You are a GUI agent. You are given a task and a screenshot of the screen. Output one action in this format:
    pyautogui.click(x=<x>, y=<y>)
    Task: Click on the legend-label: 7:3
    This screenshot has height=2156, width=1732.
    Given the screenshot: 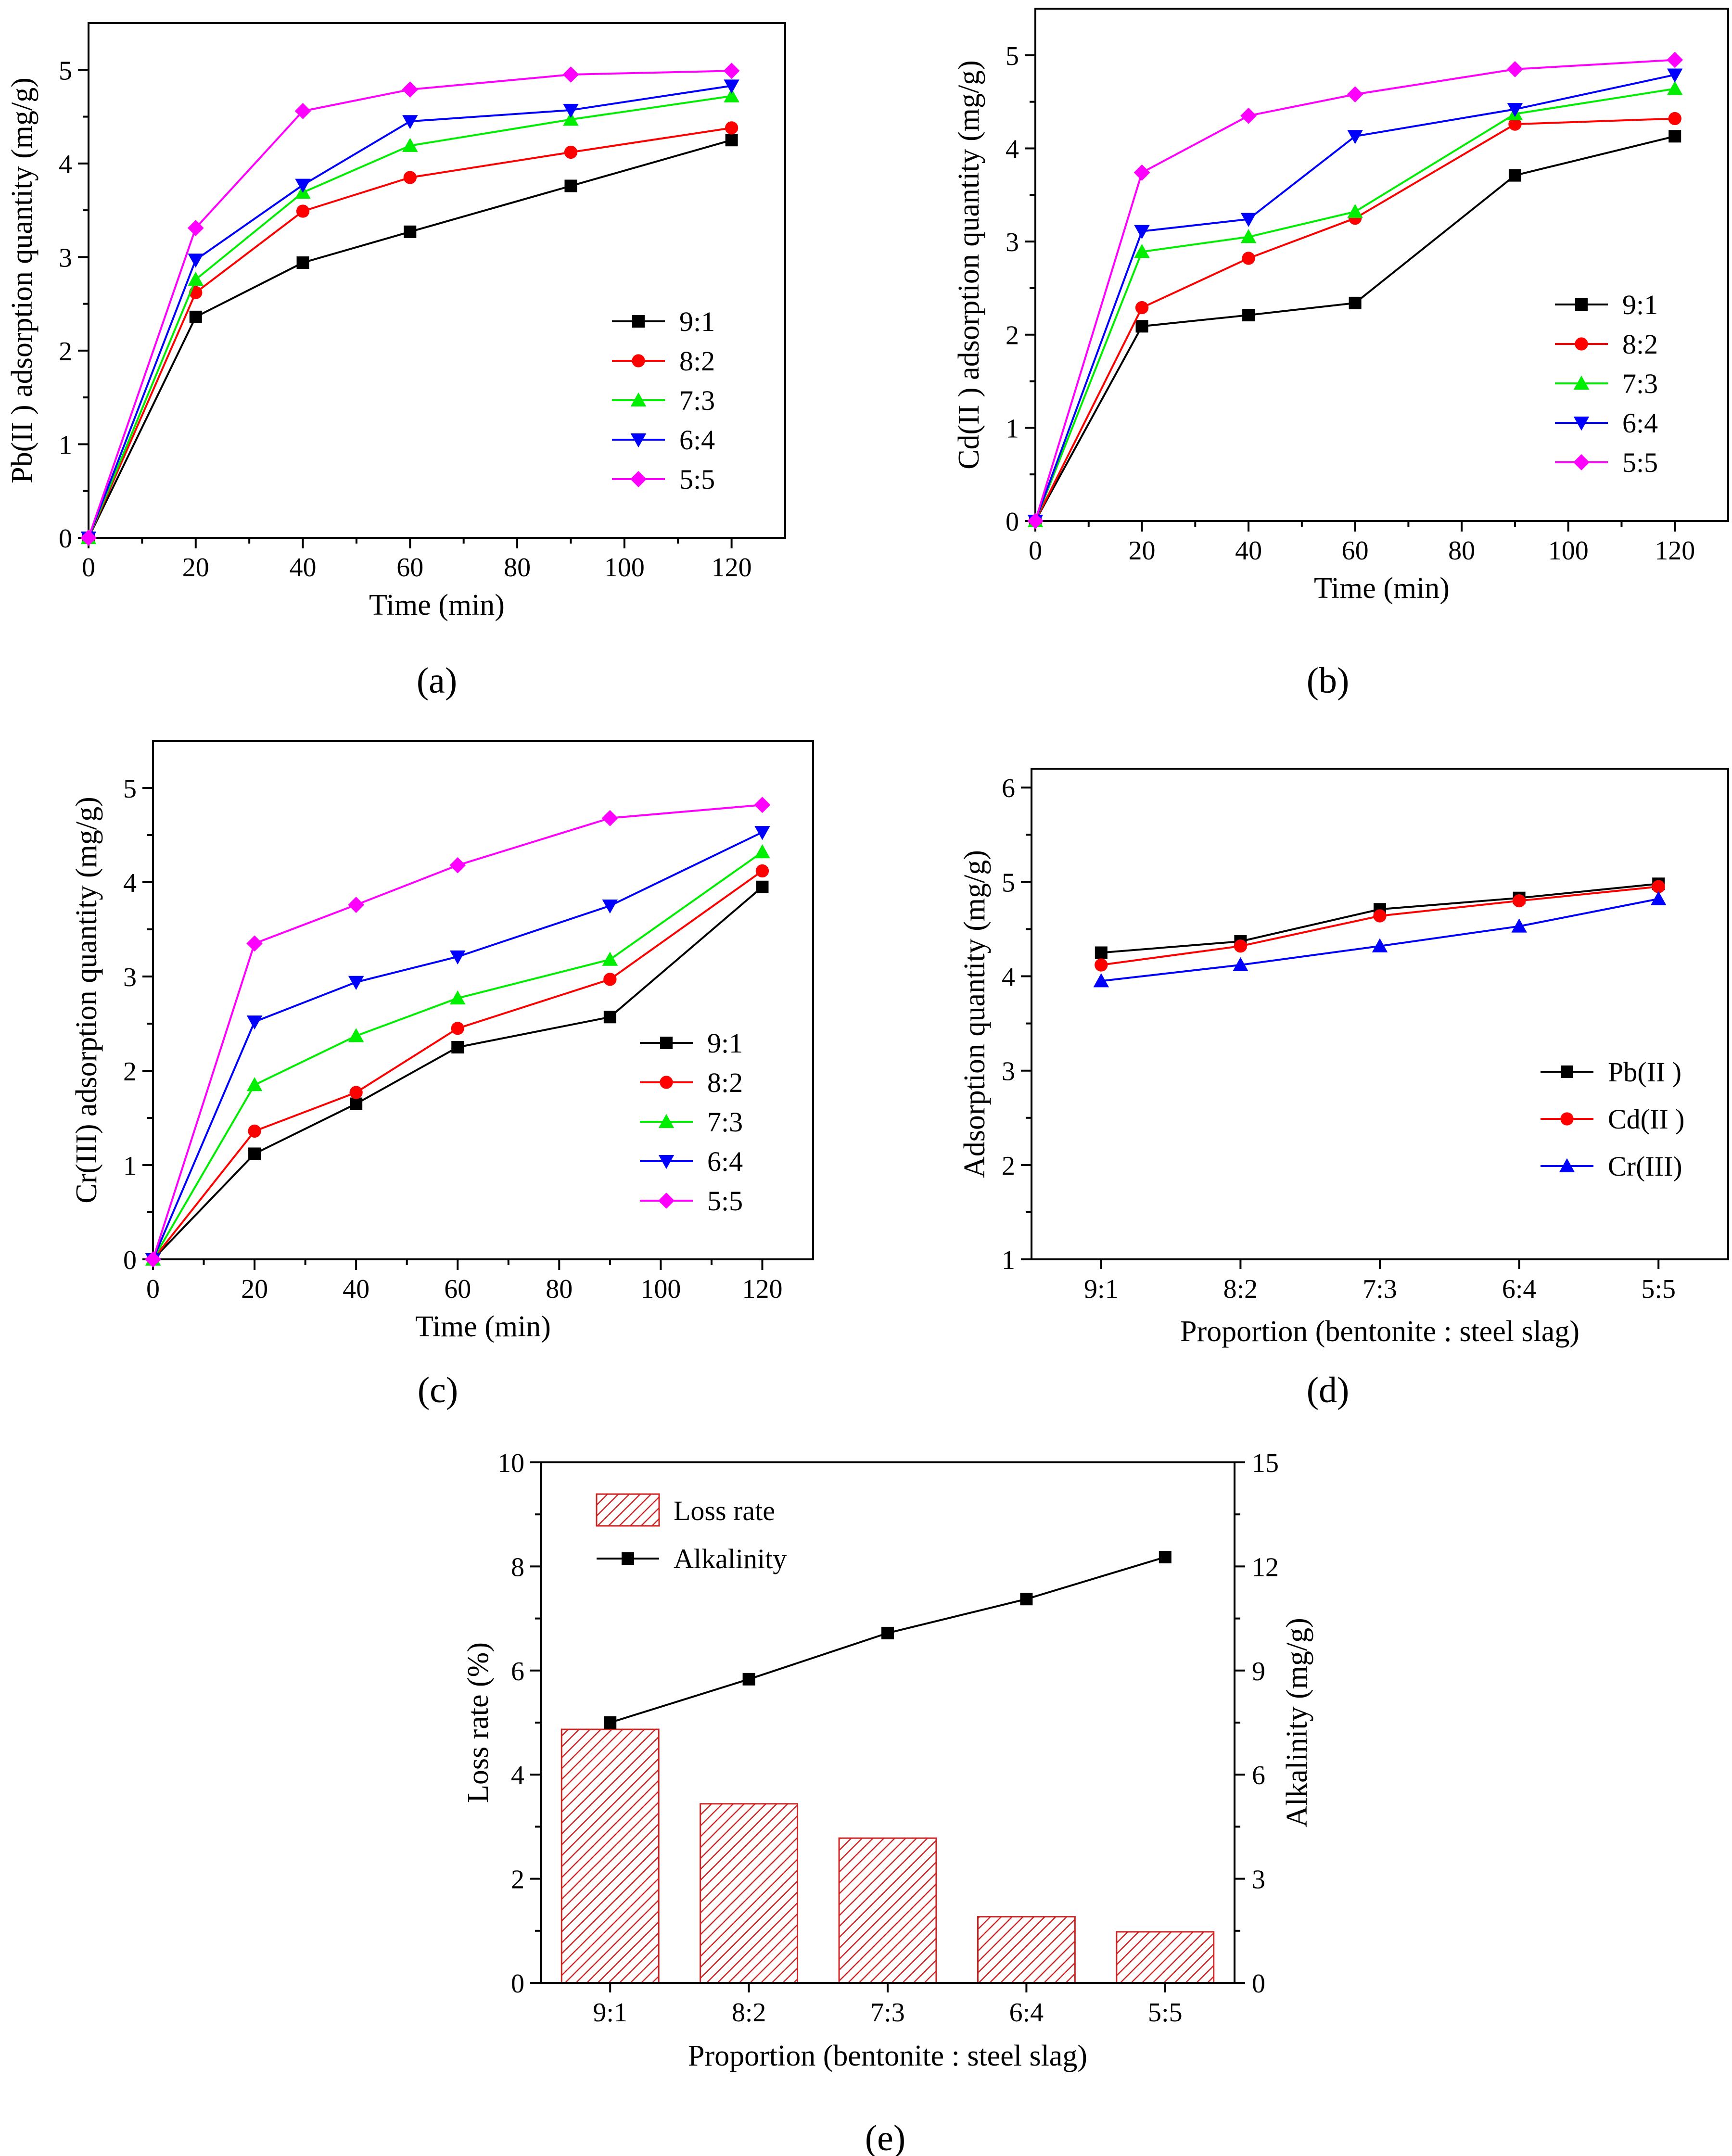 What is the action you would take?
    pyautogui.click(x=725, y=1122)
    